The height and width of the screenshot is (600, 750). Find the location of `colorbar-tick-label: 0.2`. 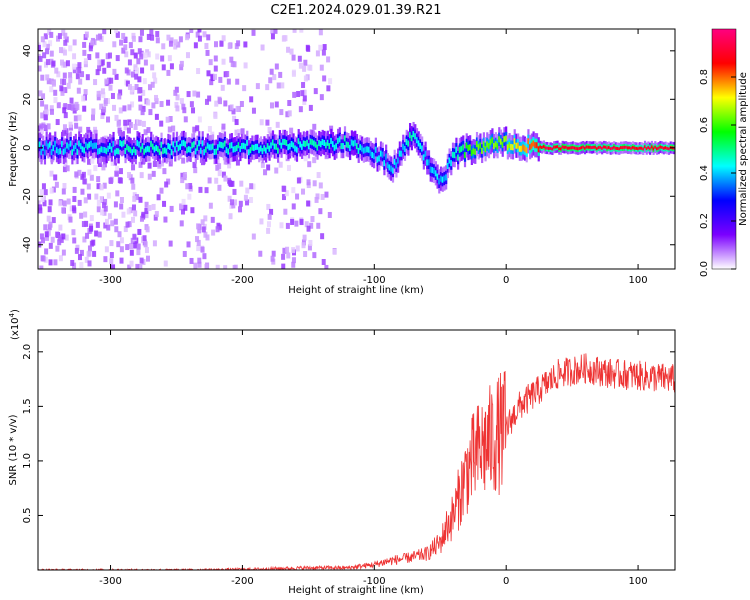

colorbar-tick-label: 0.2 is located at coordinates (704, 221).